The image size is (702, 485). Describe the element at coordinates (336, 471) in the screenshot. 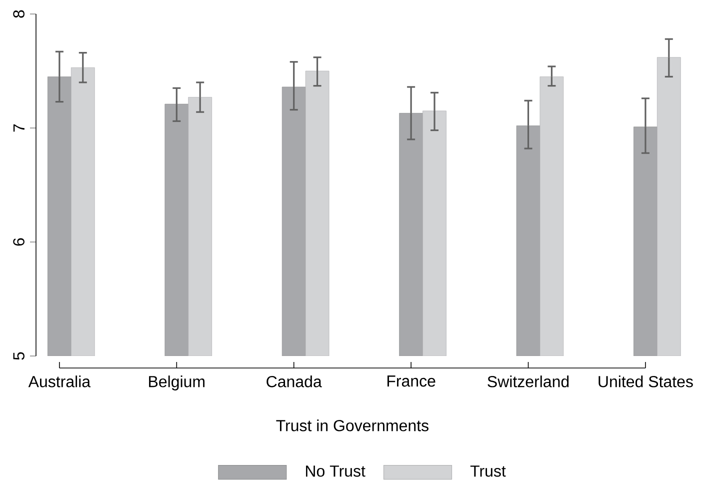

I see `legend-label: No Trust` at that location.